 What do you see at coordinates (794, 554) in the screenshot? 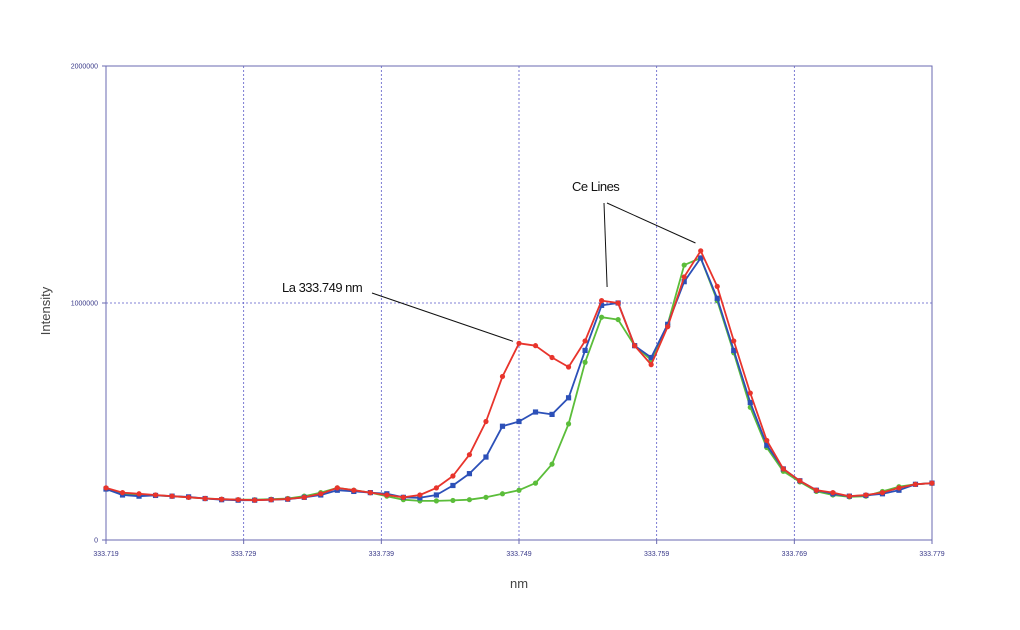
I see `x-tick-label: 333.769` at bounding box center [794, 554].